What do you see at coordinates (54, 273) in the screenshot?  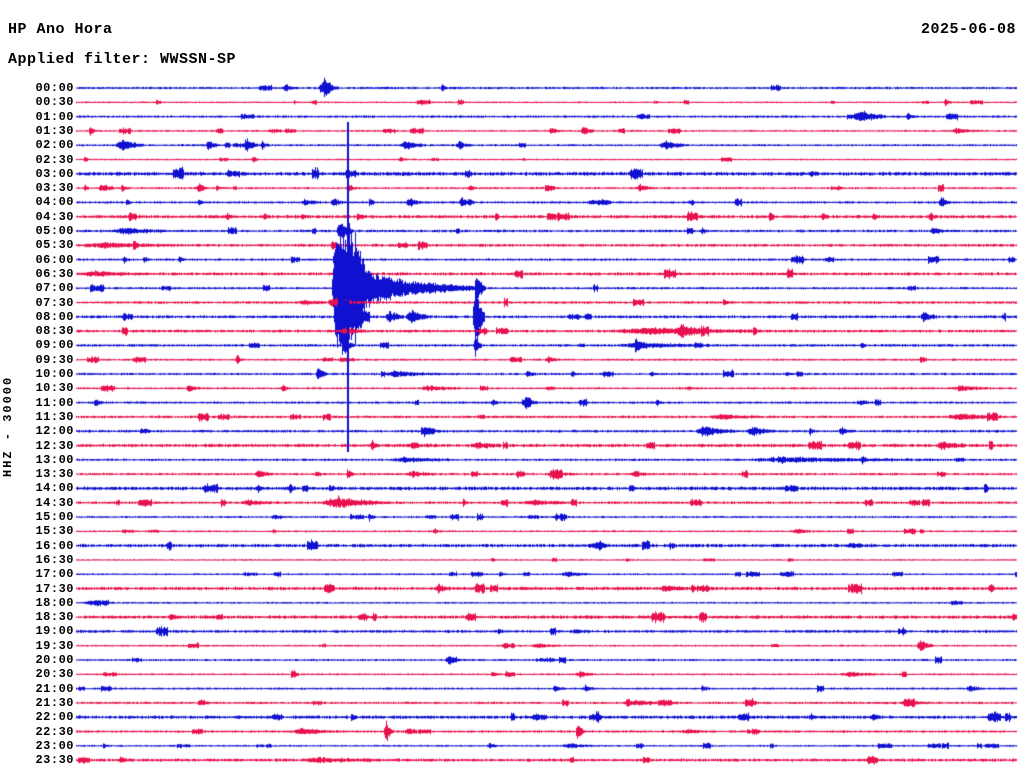 I see `time-label: 06:30` at bounding box center [54, 273].